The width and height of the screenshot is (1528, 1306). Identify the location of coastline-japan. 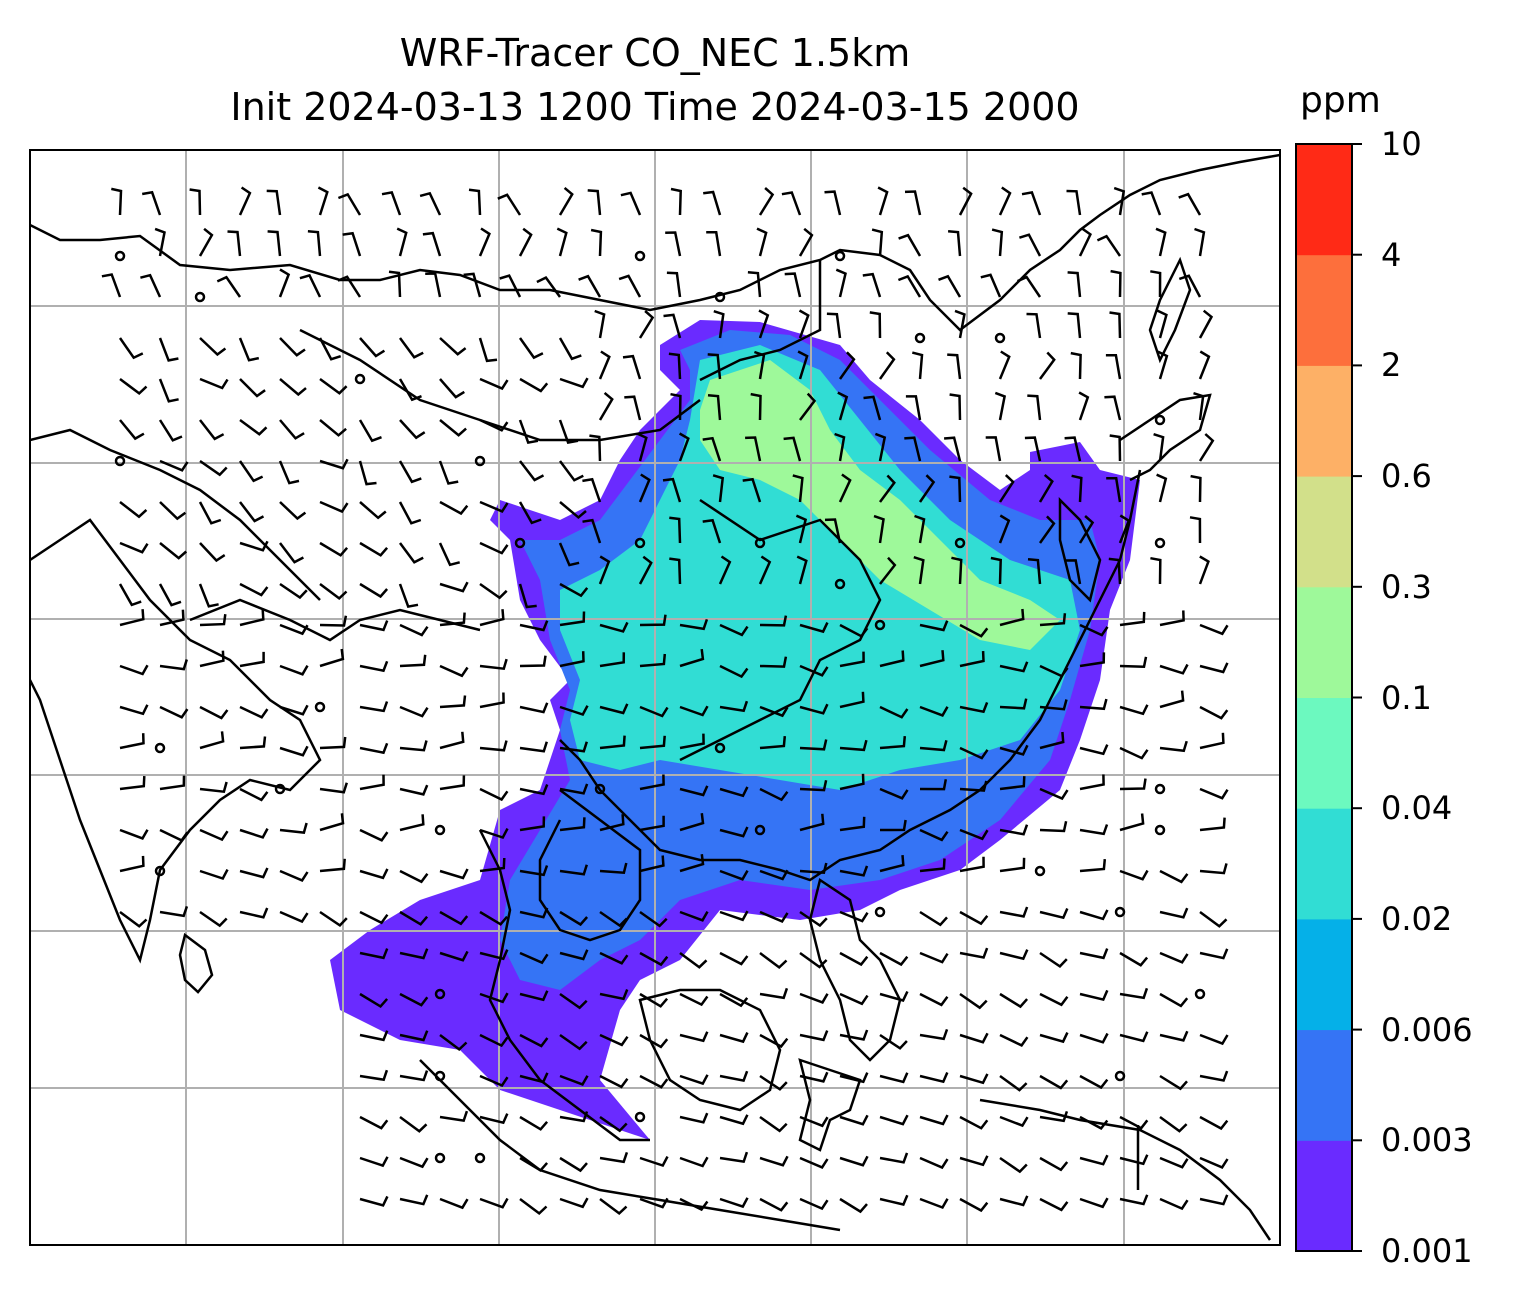
(1165, 369).